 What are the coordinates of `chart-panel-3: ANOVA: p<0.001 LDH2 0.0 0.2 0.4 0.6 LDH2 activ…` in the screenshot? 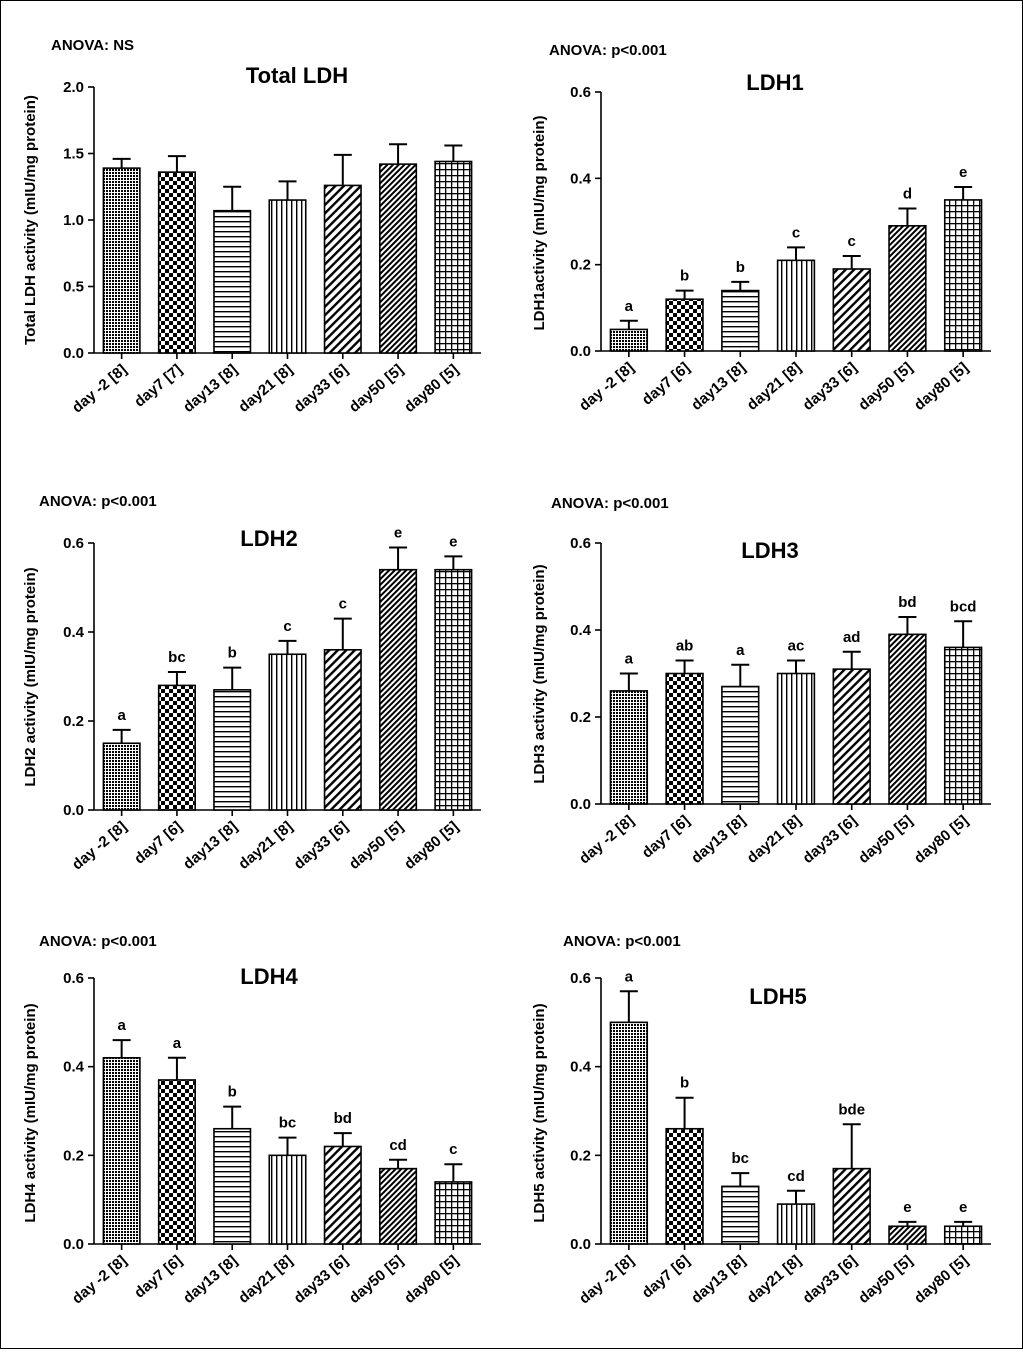 It's located at (251, 683).